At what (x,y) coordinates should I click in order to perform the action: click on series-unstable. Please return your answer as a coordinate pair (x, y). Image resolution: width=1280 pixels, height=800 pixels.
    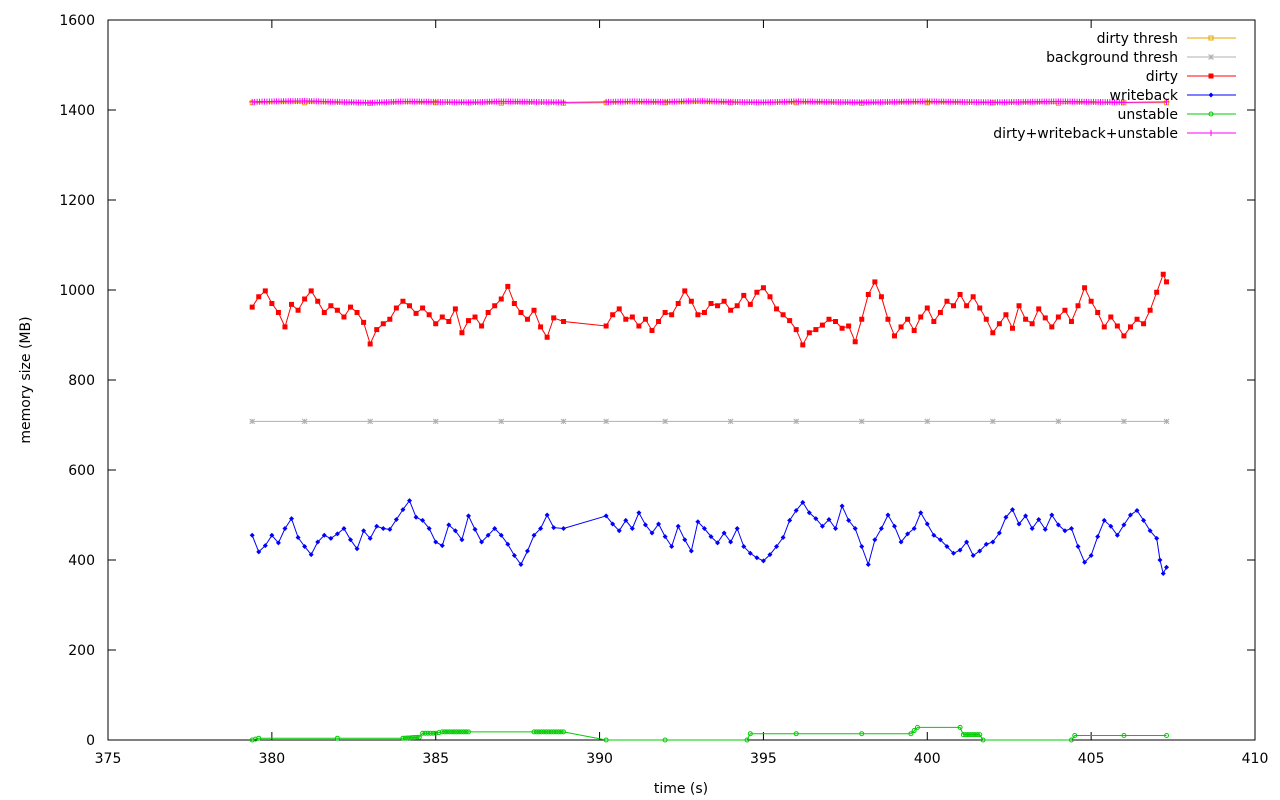
    Looking at the image, I should click on (709, 733).